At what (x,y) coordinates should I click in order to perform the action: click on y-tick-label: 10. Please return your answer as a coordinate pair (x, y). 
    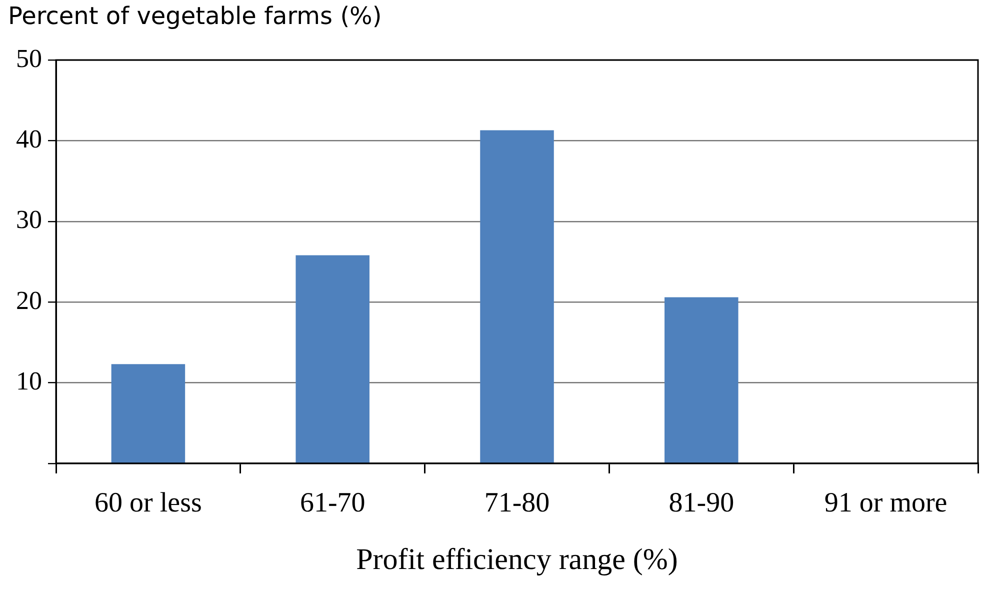
    Looking at the image, I should click on (29, 381).